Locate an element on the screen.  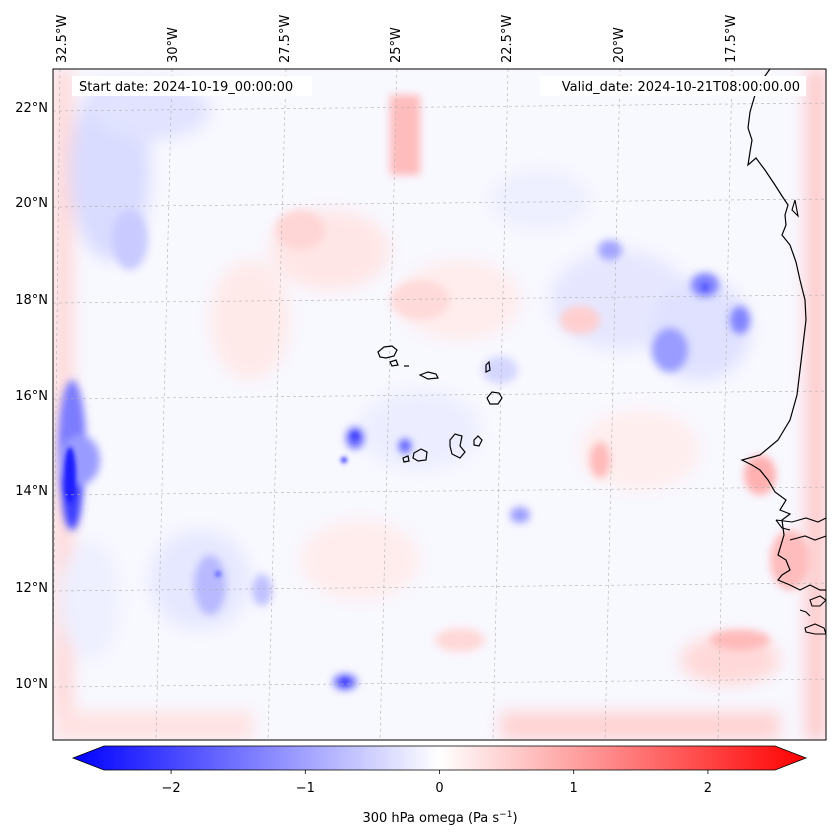
lon-label: 22.5°W is located at coordinates (507, 39).